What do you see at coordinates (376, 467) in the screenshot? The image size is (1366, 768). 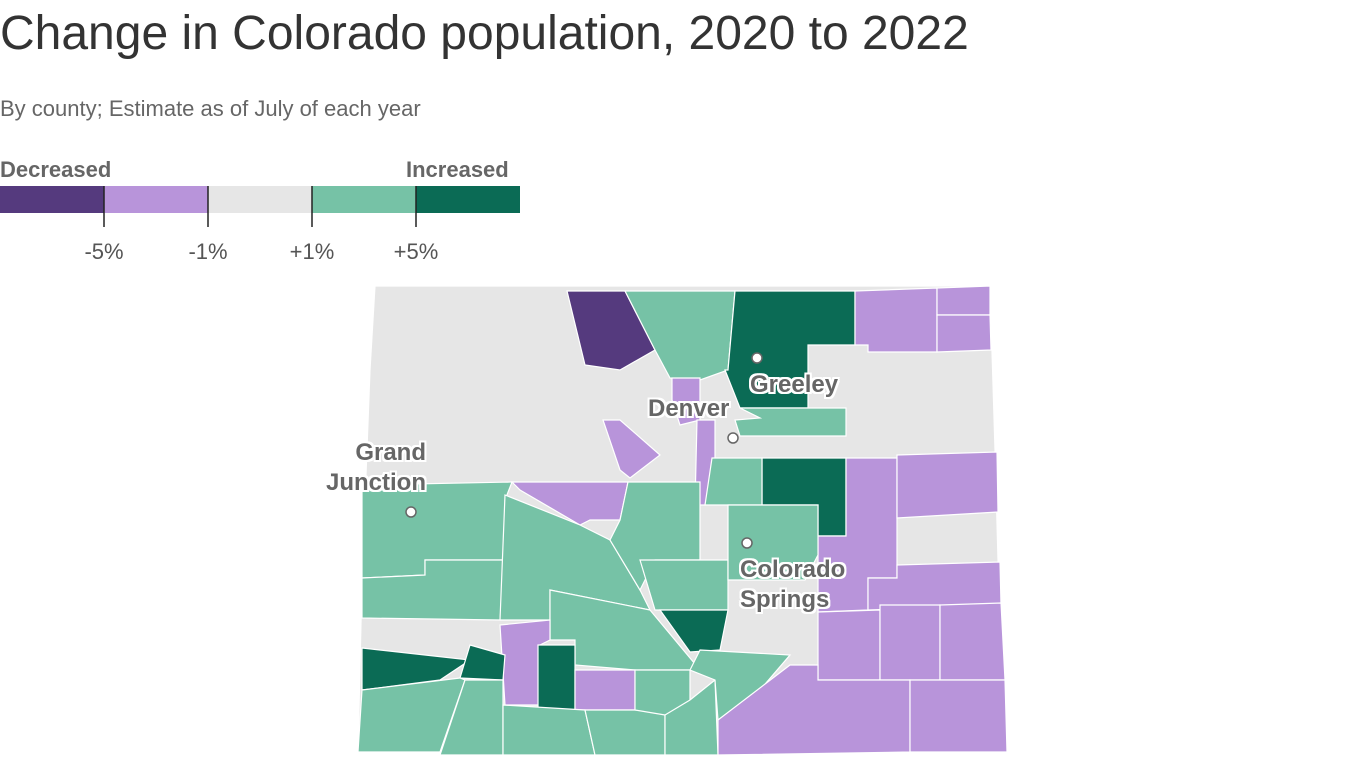 I see `city-label: Grand Junction` at bounding box center [376, 467].